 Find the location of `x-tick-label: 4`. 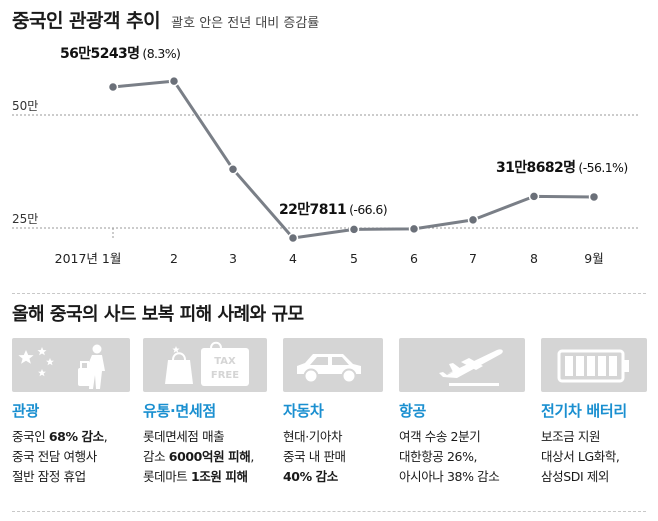

x-tick-label: 4 is located at coordinates (293, 258).